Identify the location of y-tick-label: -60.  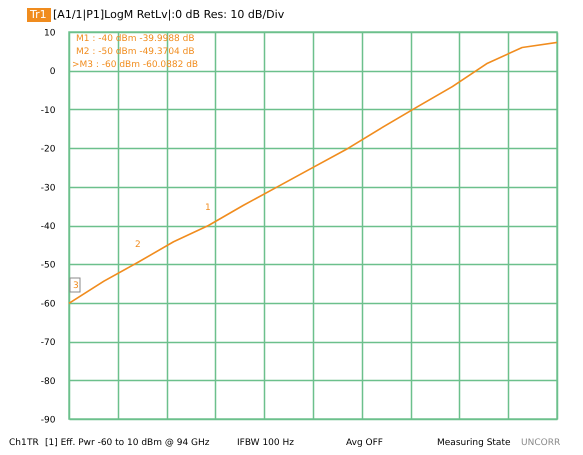
(48, 304).